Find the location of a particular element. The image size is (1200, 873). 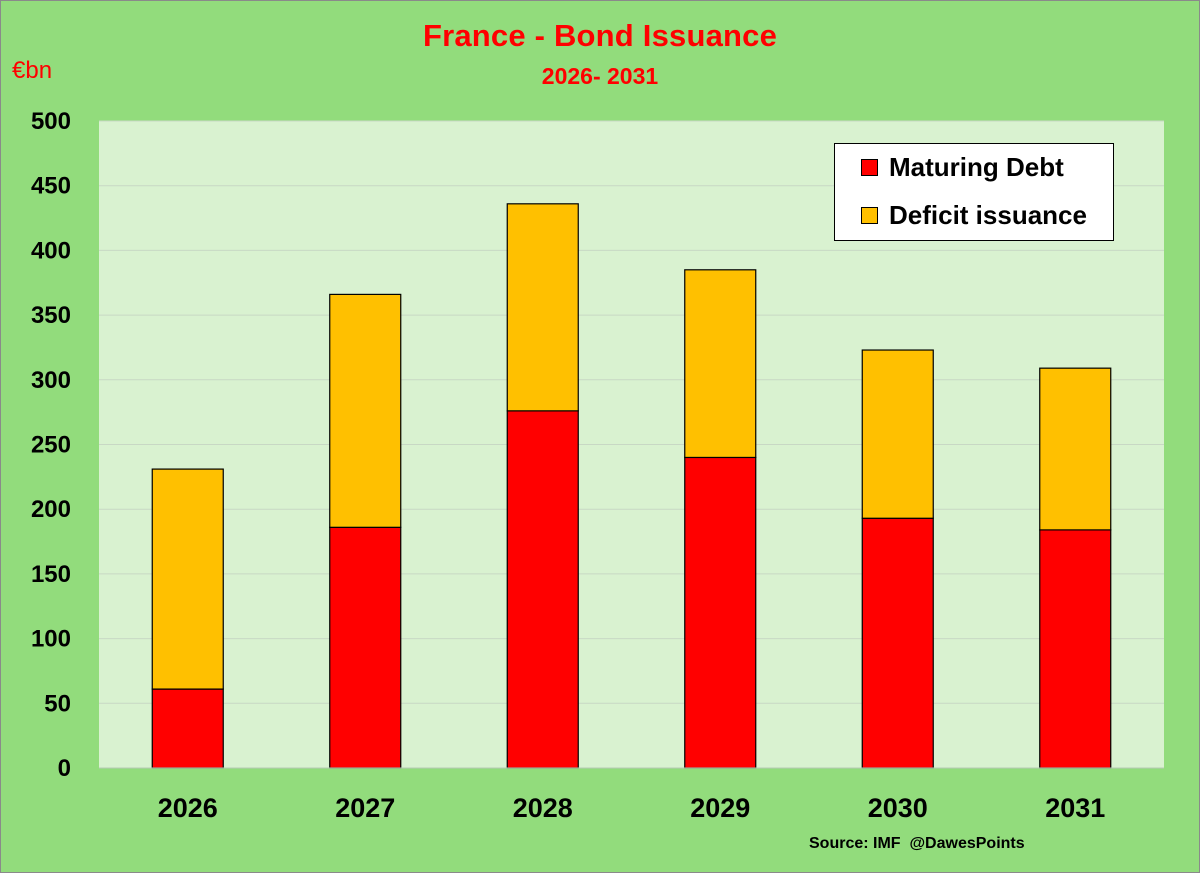

source-note: Source: IMF @DawesPoints is located at coordinates (917, 843).